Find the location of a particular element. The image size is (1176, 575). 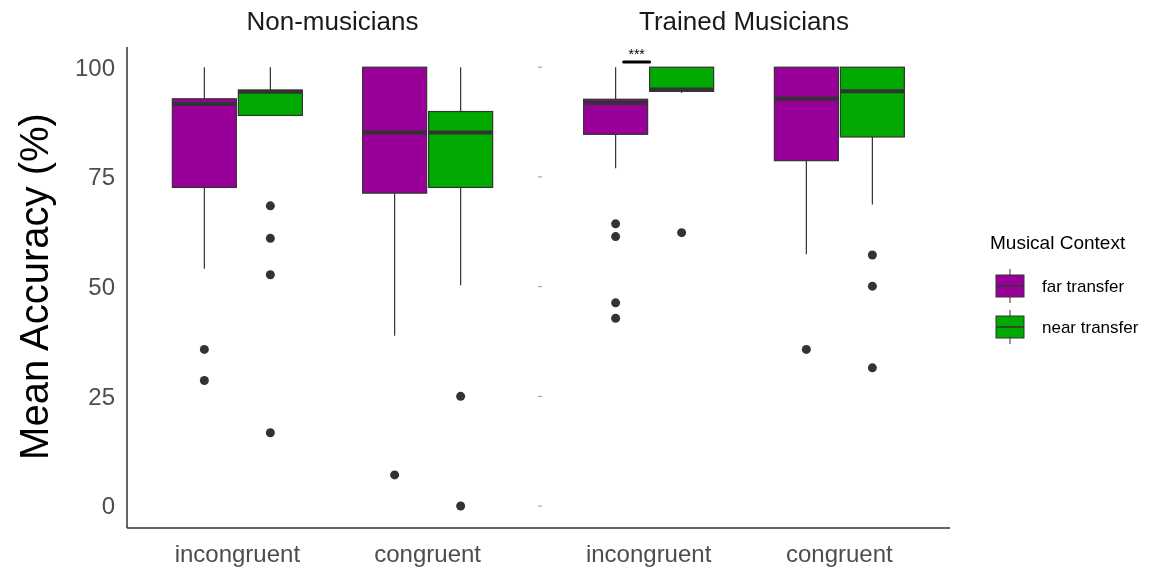

legend-title: Musical Context is located at coordinates (1058, 242).